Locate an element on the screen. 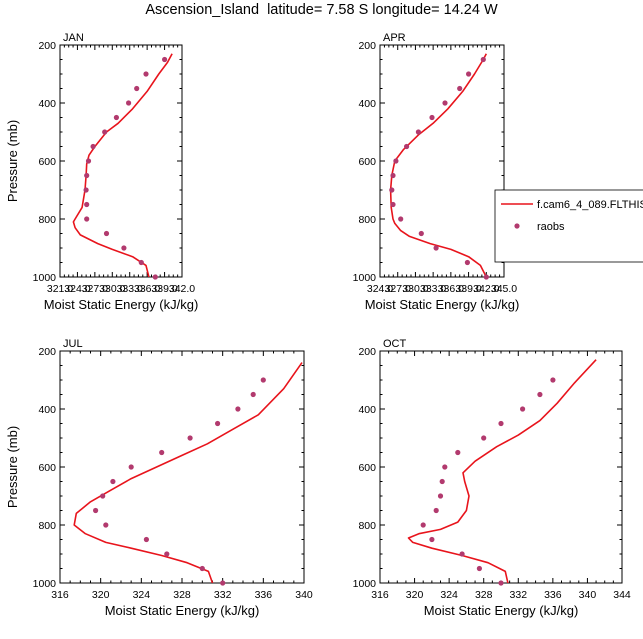 Image resolution: width=643 pixels, height=639 pixels. y-tick-label: 200 is located at coordinates (367, 352).